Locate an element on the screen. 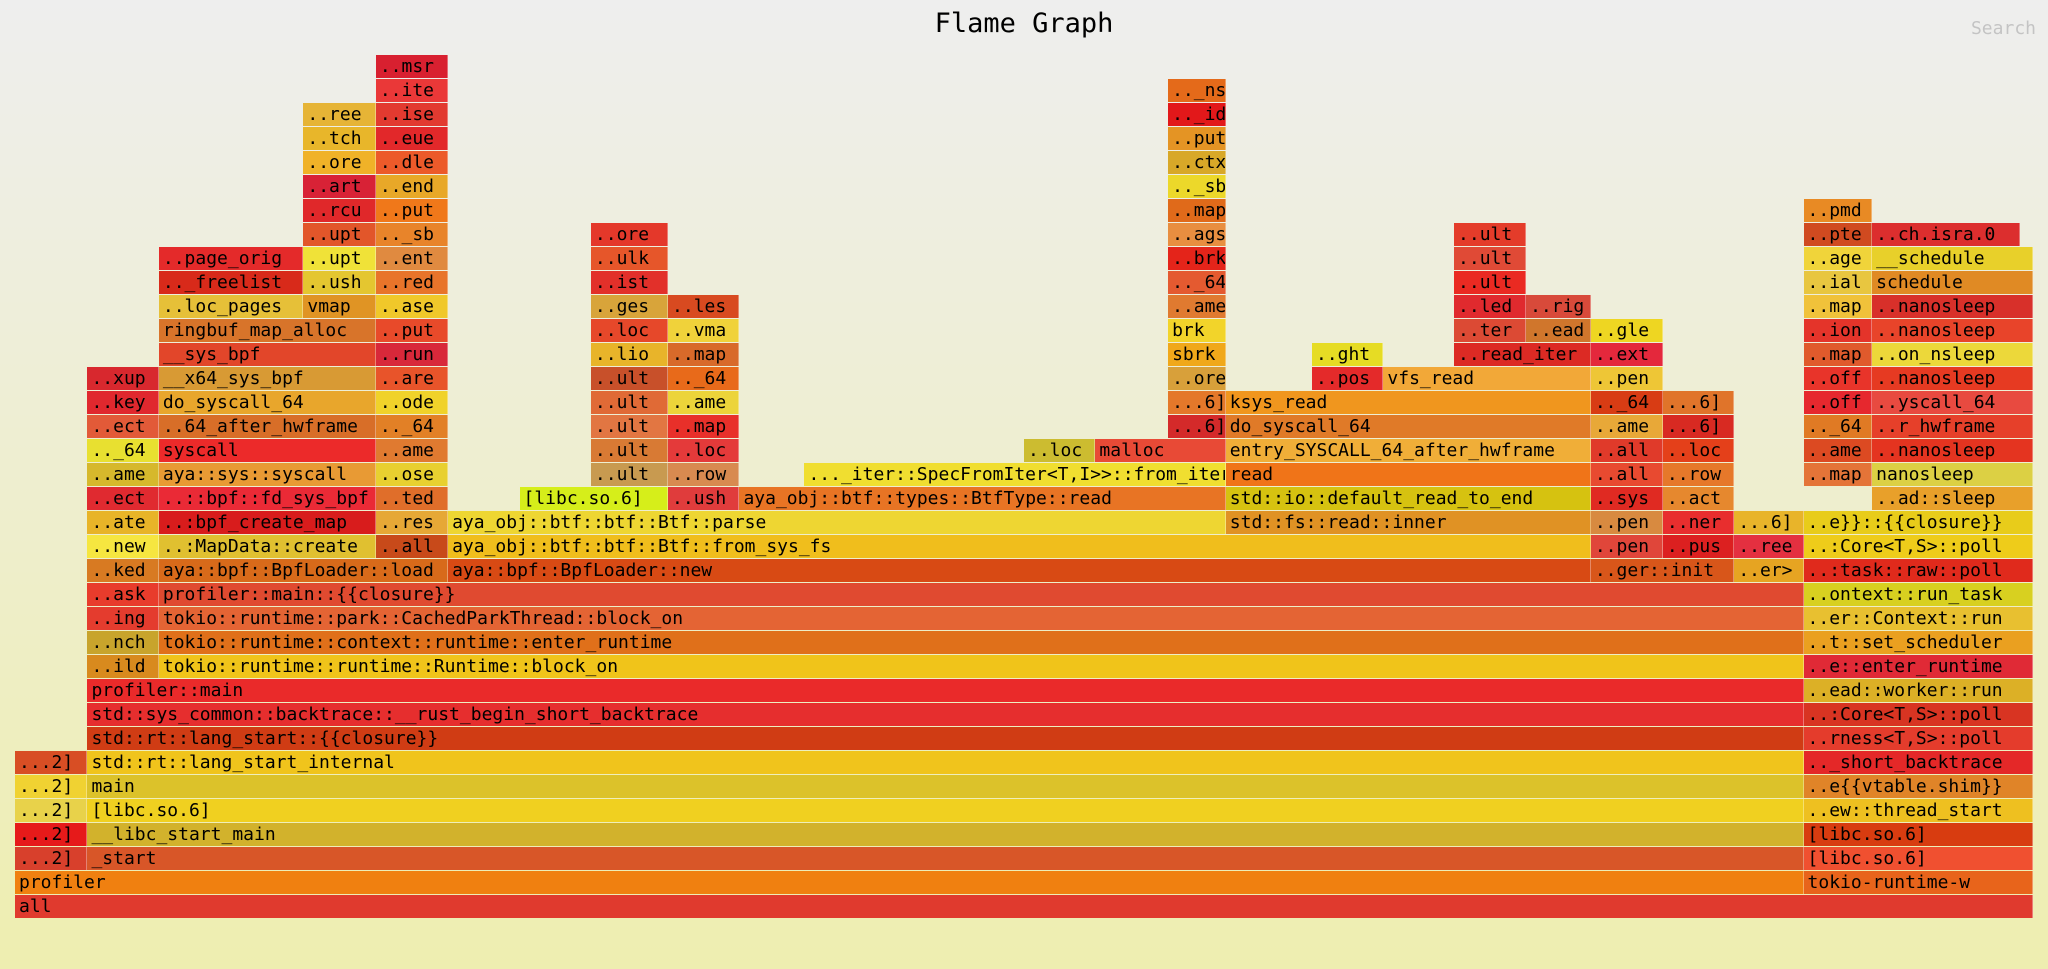 Image resolution: width=2048 pixels, height=969 pixels. flame-frame: __libc_start_main is located at coordinates (945, 834).